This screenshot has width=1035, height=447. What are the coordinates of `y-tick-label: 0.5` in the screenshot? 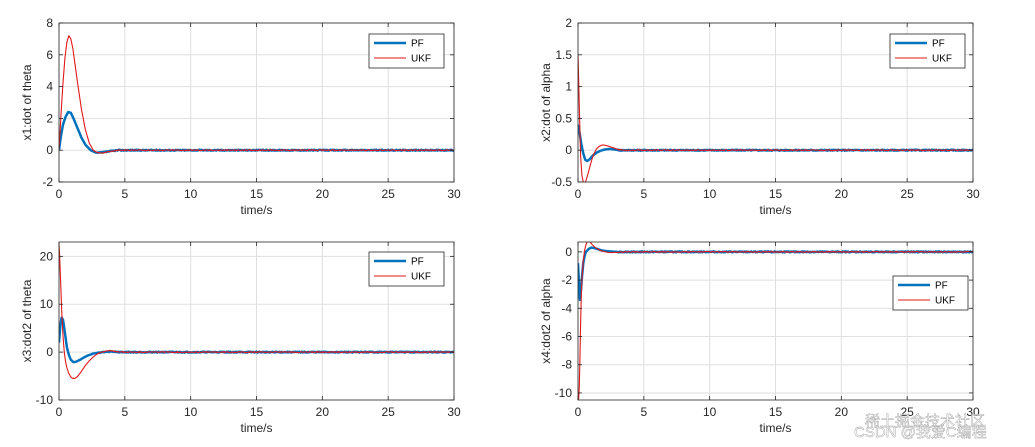 It's located at (563, 118).